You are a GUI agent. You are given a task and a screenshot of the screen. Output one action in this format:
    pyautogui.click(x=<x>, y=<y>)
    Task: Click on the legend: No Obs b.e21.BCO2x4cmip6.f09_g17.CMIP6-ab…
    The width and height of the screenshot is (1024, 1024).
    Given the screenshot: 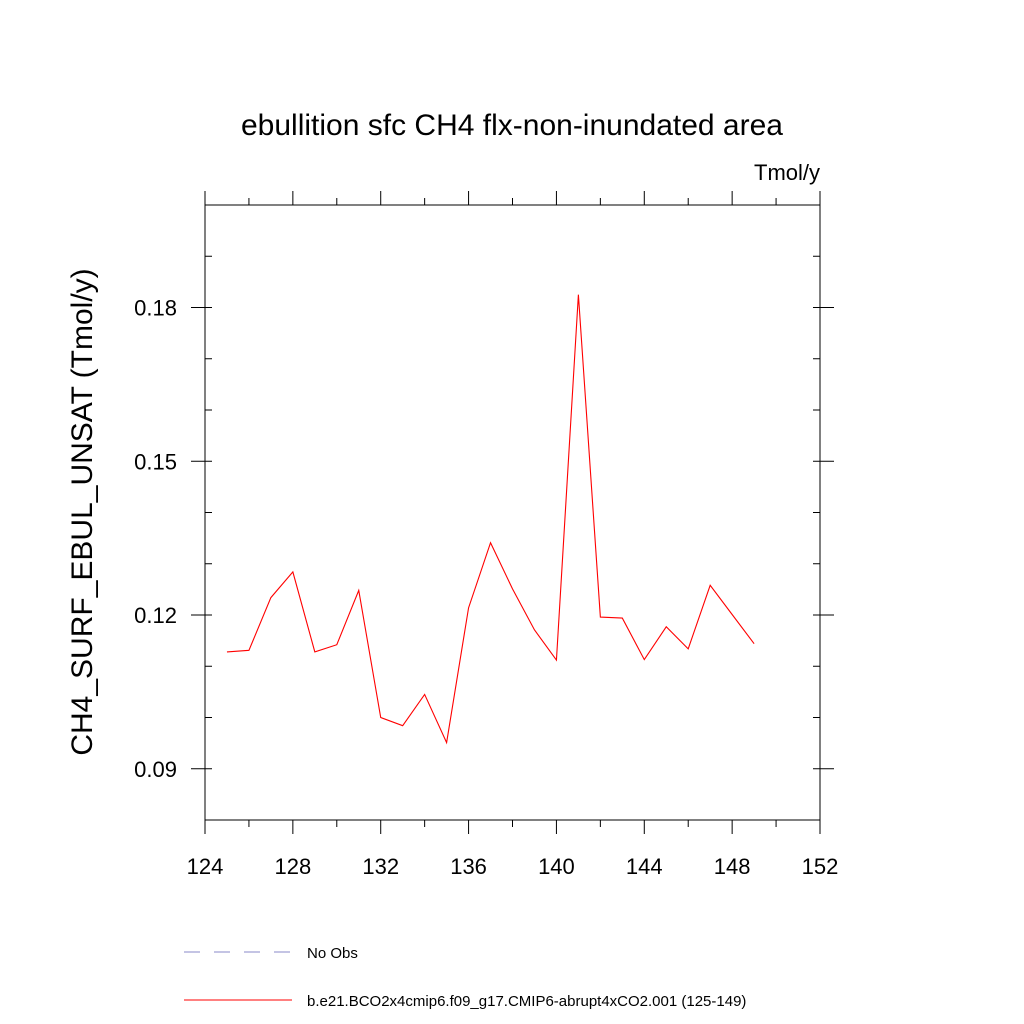 What is the action you would take?
    pyautogui.click(x=465, y=977)
    